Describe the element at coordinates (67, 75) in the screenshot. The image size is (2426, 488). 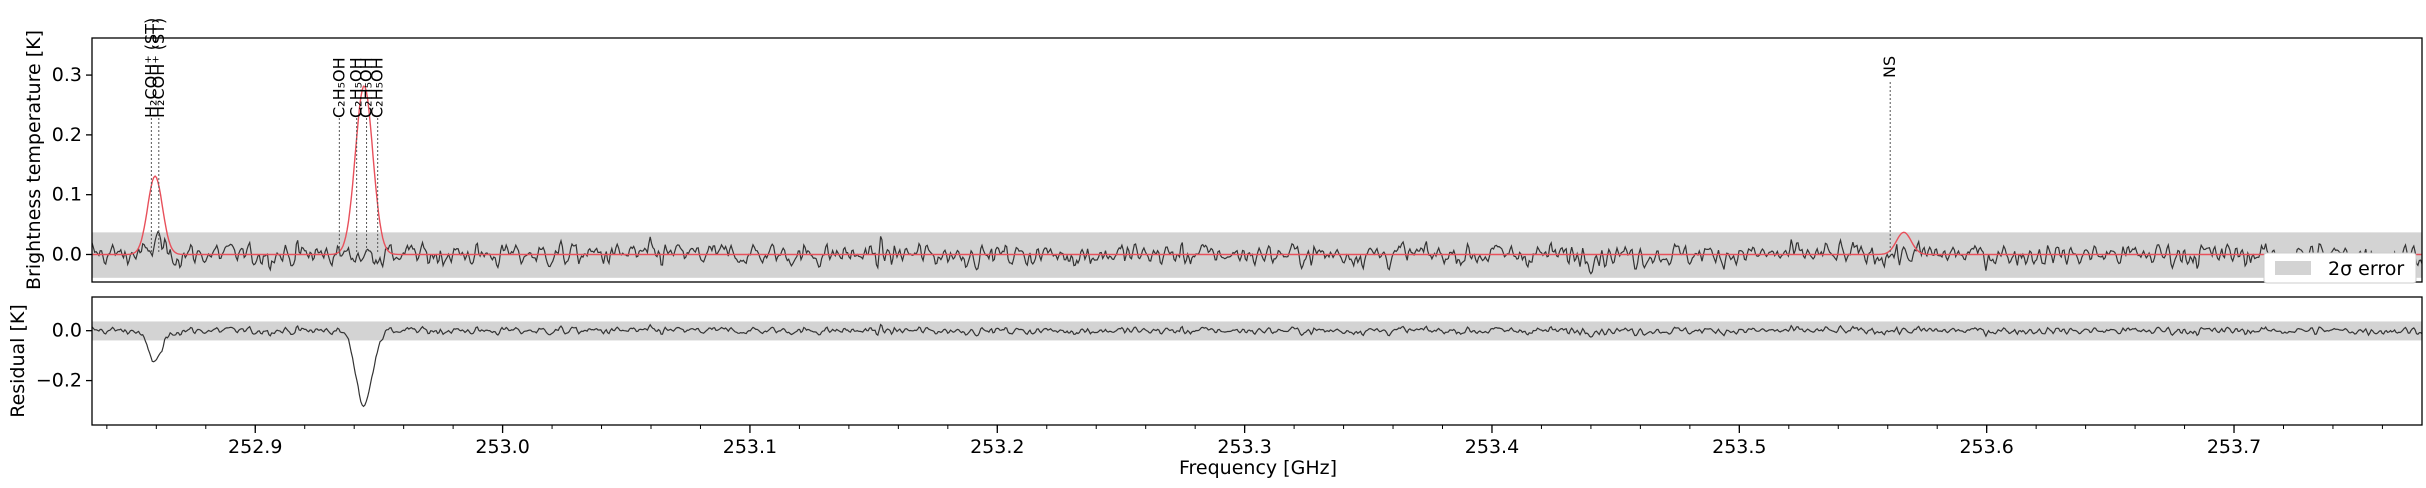
I see `top-y-tick-label-3: 0.3` at that location.